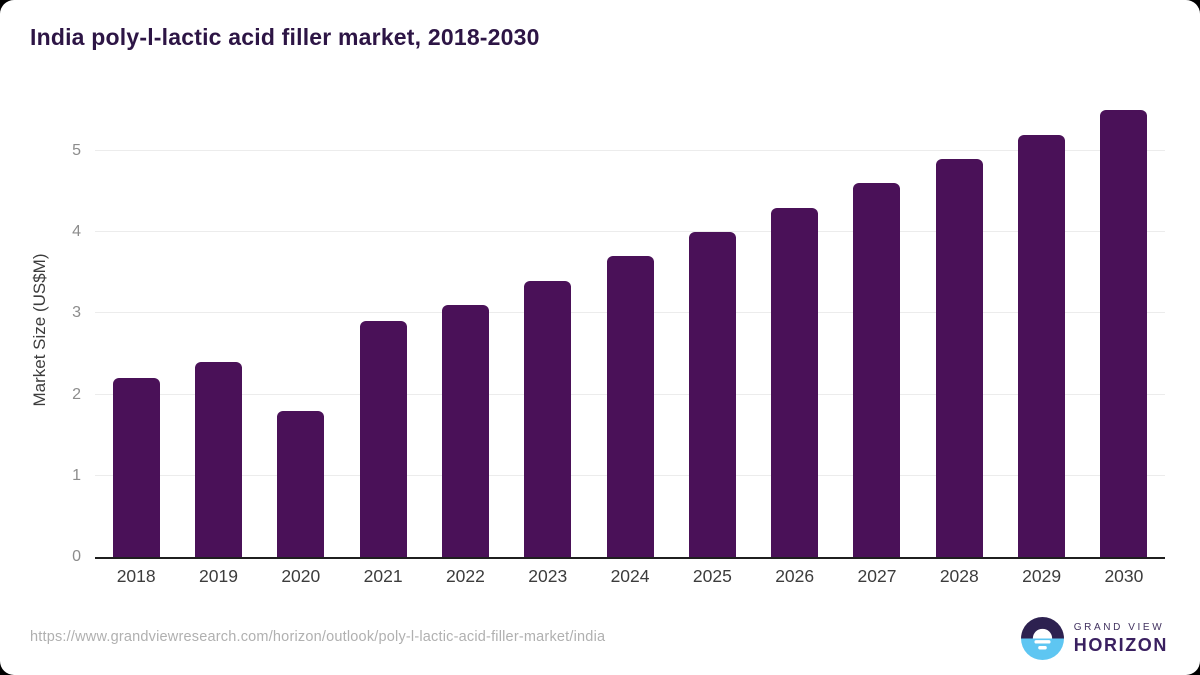 The image size is (1200, 675). I want to click on brand-logo-text: GRAND VIEW HORIZON, so click(1121, 639).